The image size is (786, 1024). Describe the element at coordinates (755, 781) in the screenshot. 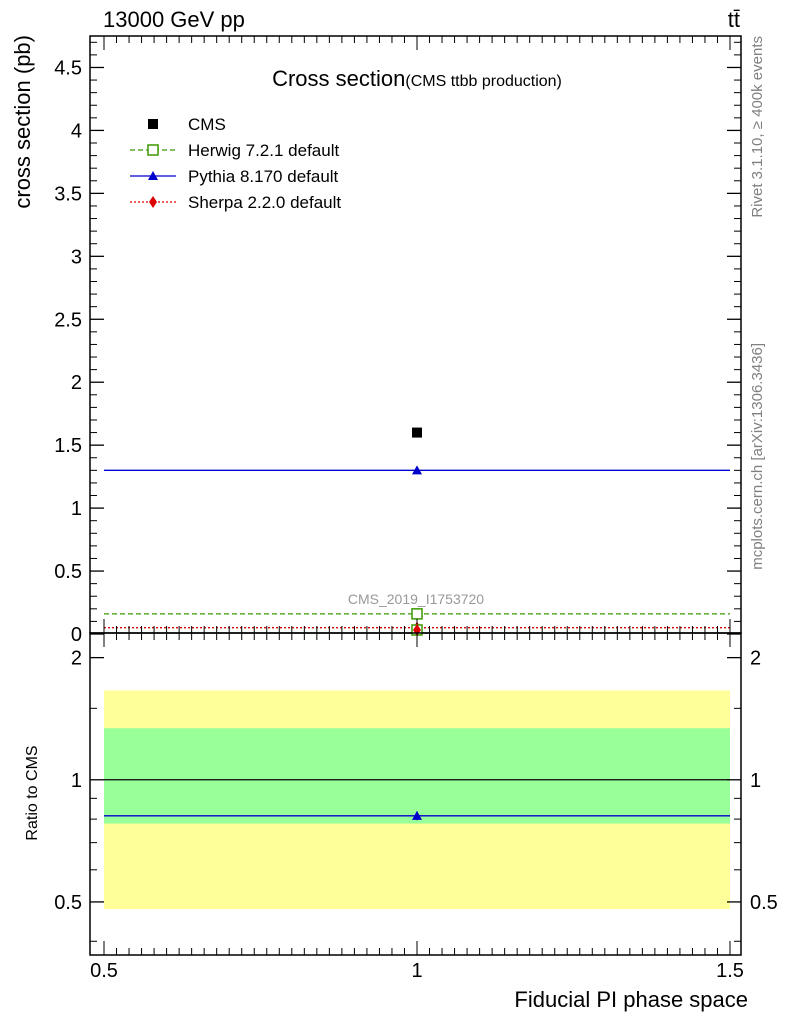

I see `ratio-y-tick-label-right: 1` at that location.